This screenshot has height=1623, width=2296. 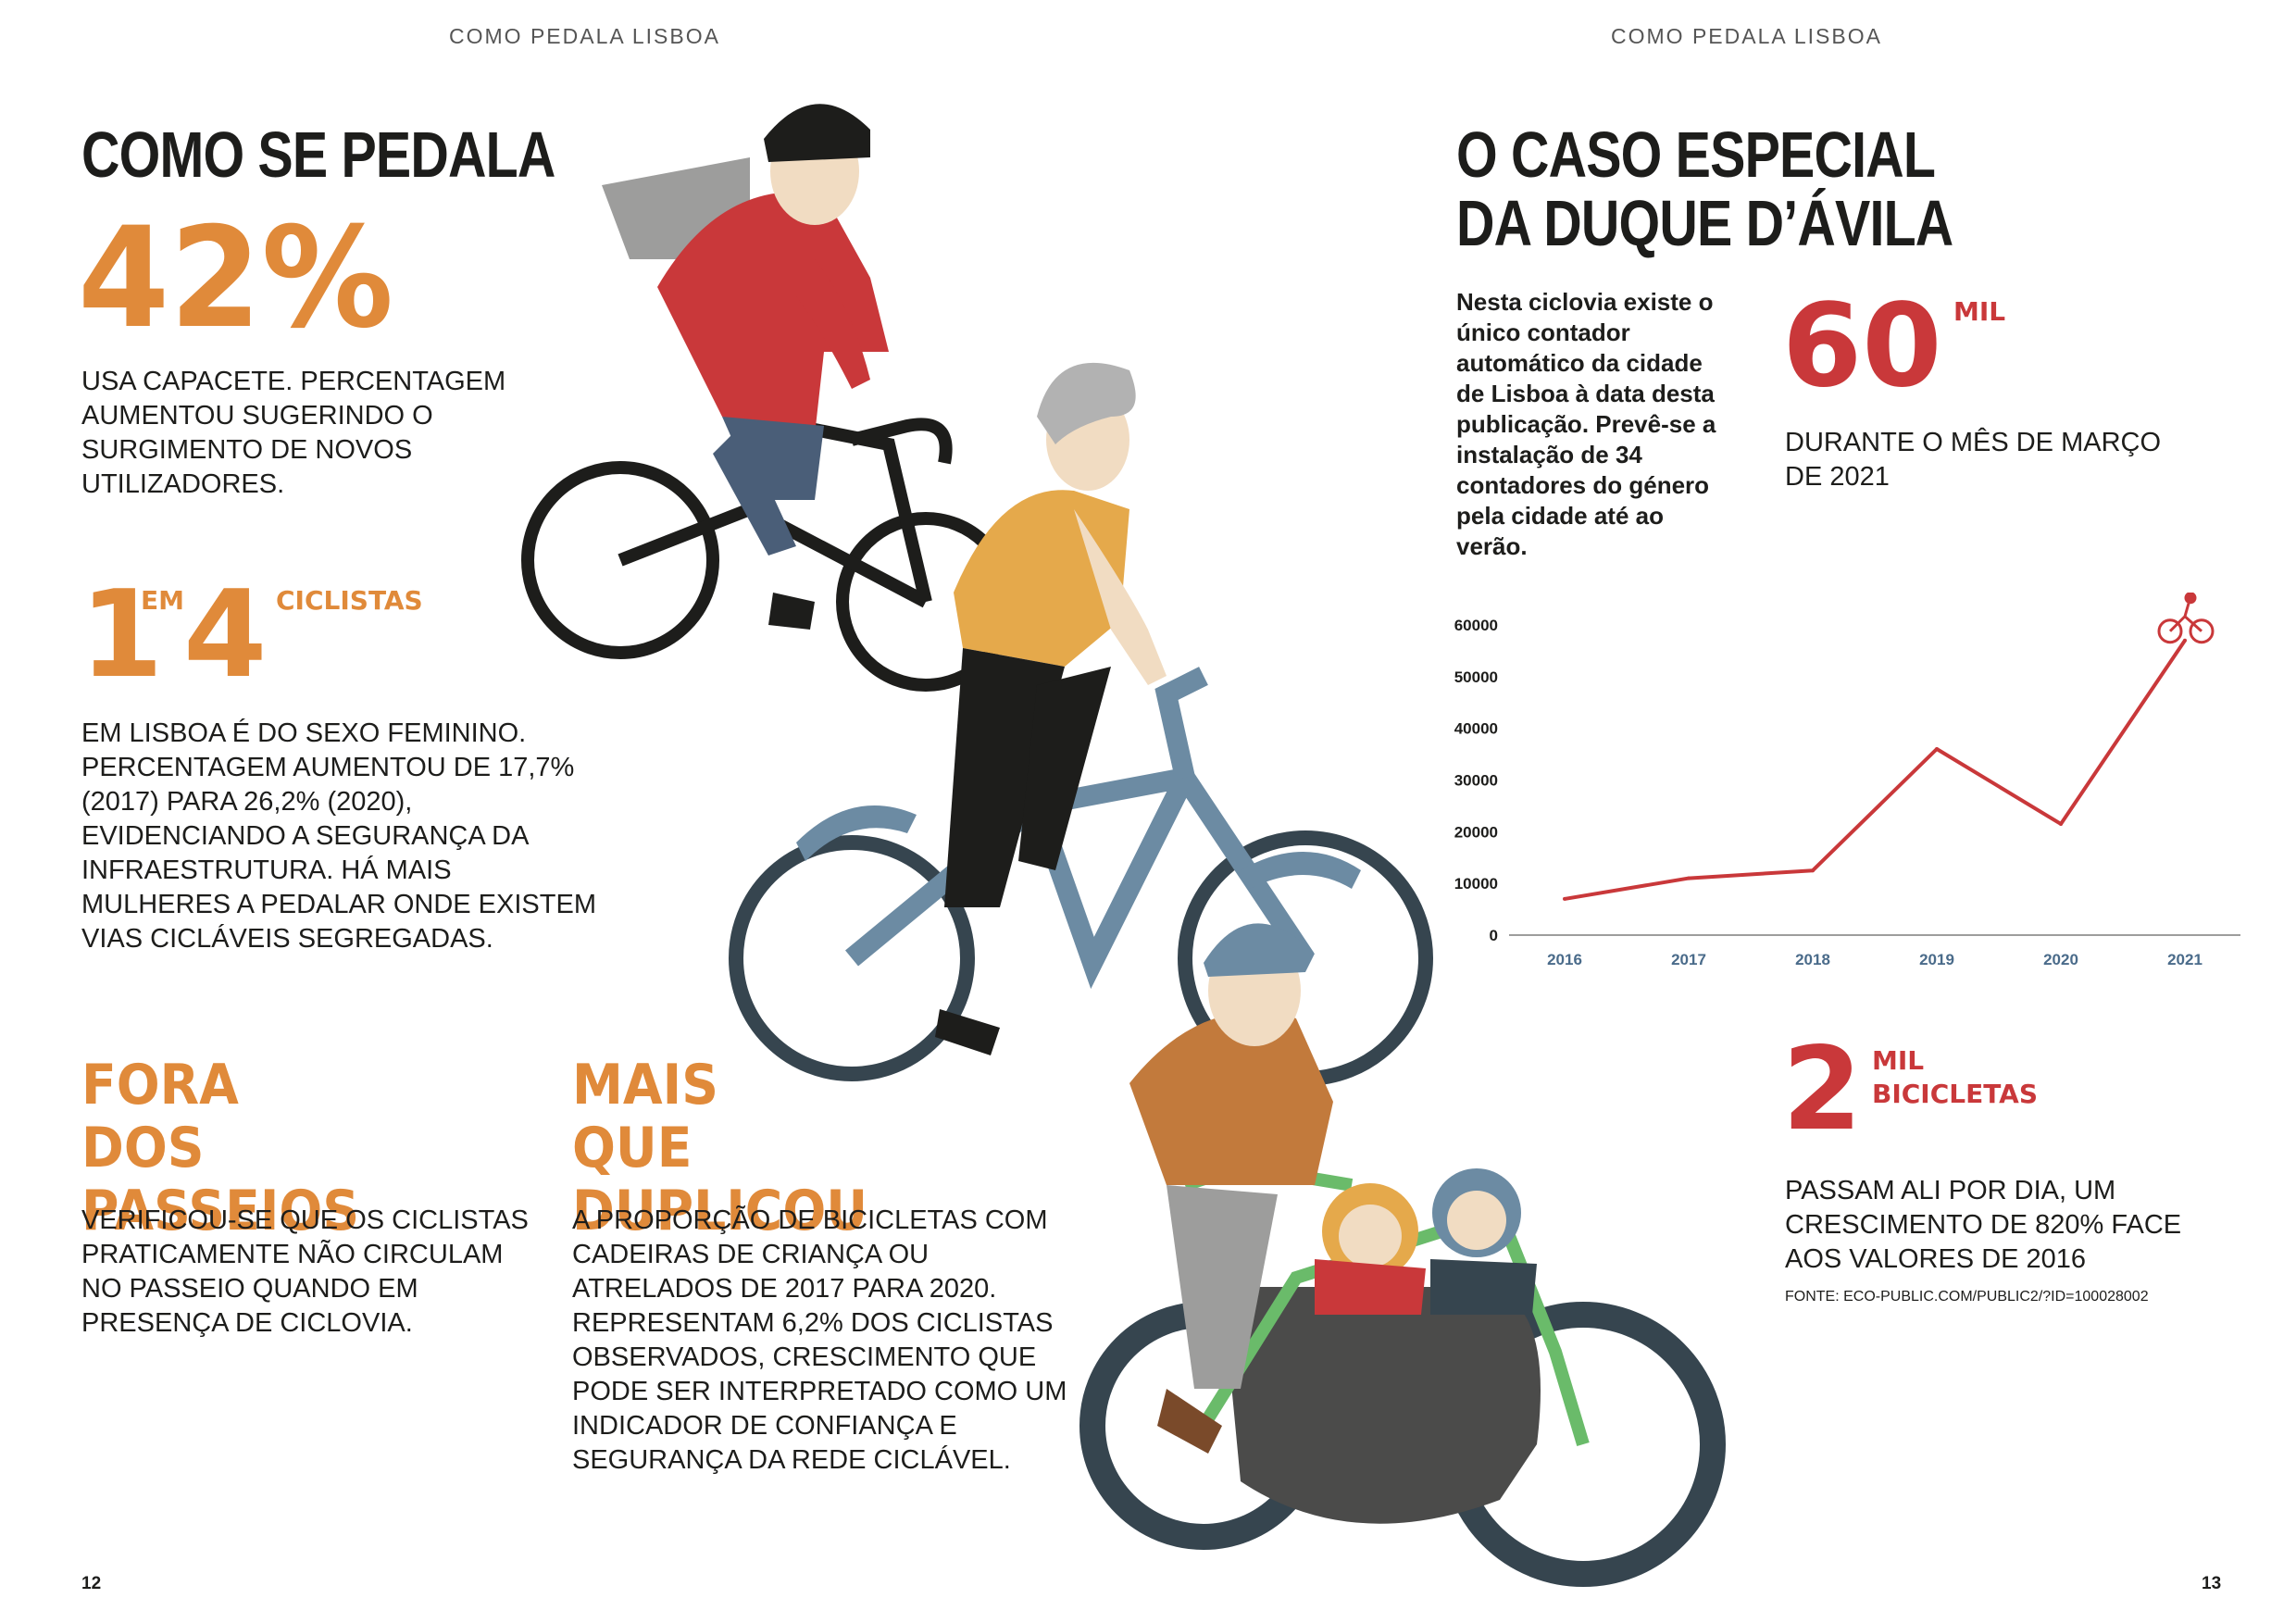 I want to click on x-tick-label: 2016, so click(x=1564, y=959).